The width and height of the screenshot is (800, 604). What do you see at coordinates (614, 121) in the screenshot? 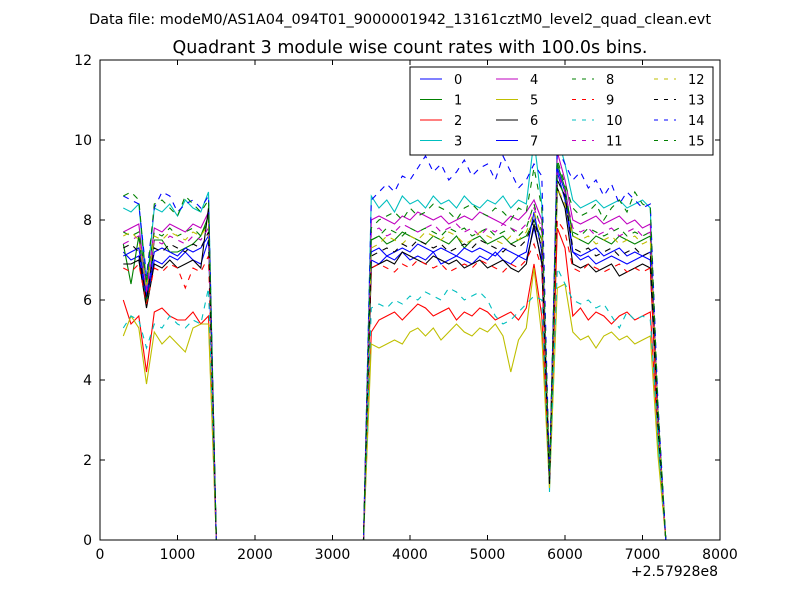
I see `legend-label-10: 10` at bounding box center [614, 121].